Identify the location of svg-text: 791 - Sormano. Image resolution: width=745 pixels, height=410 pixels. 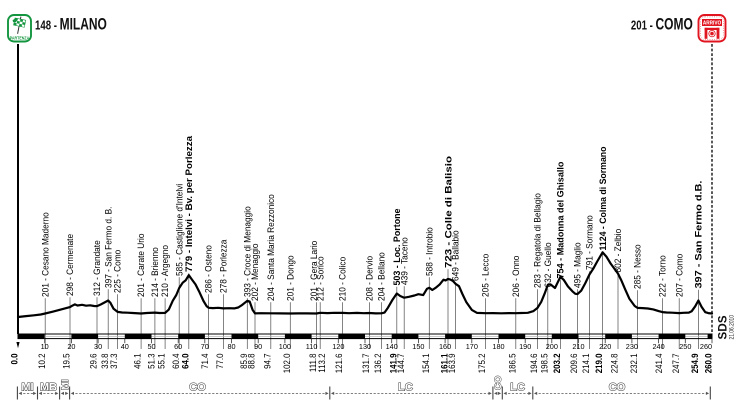
(590, 242).